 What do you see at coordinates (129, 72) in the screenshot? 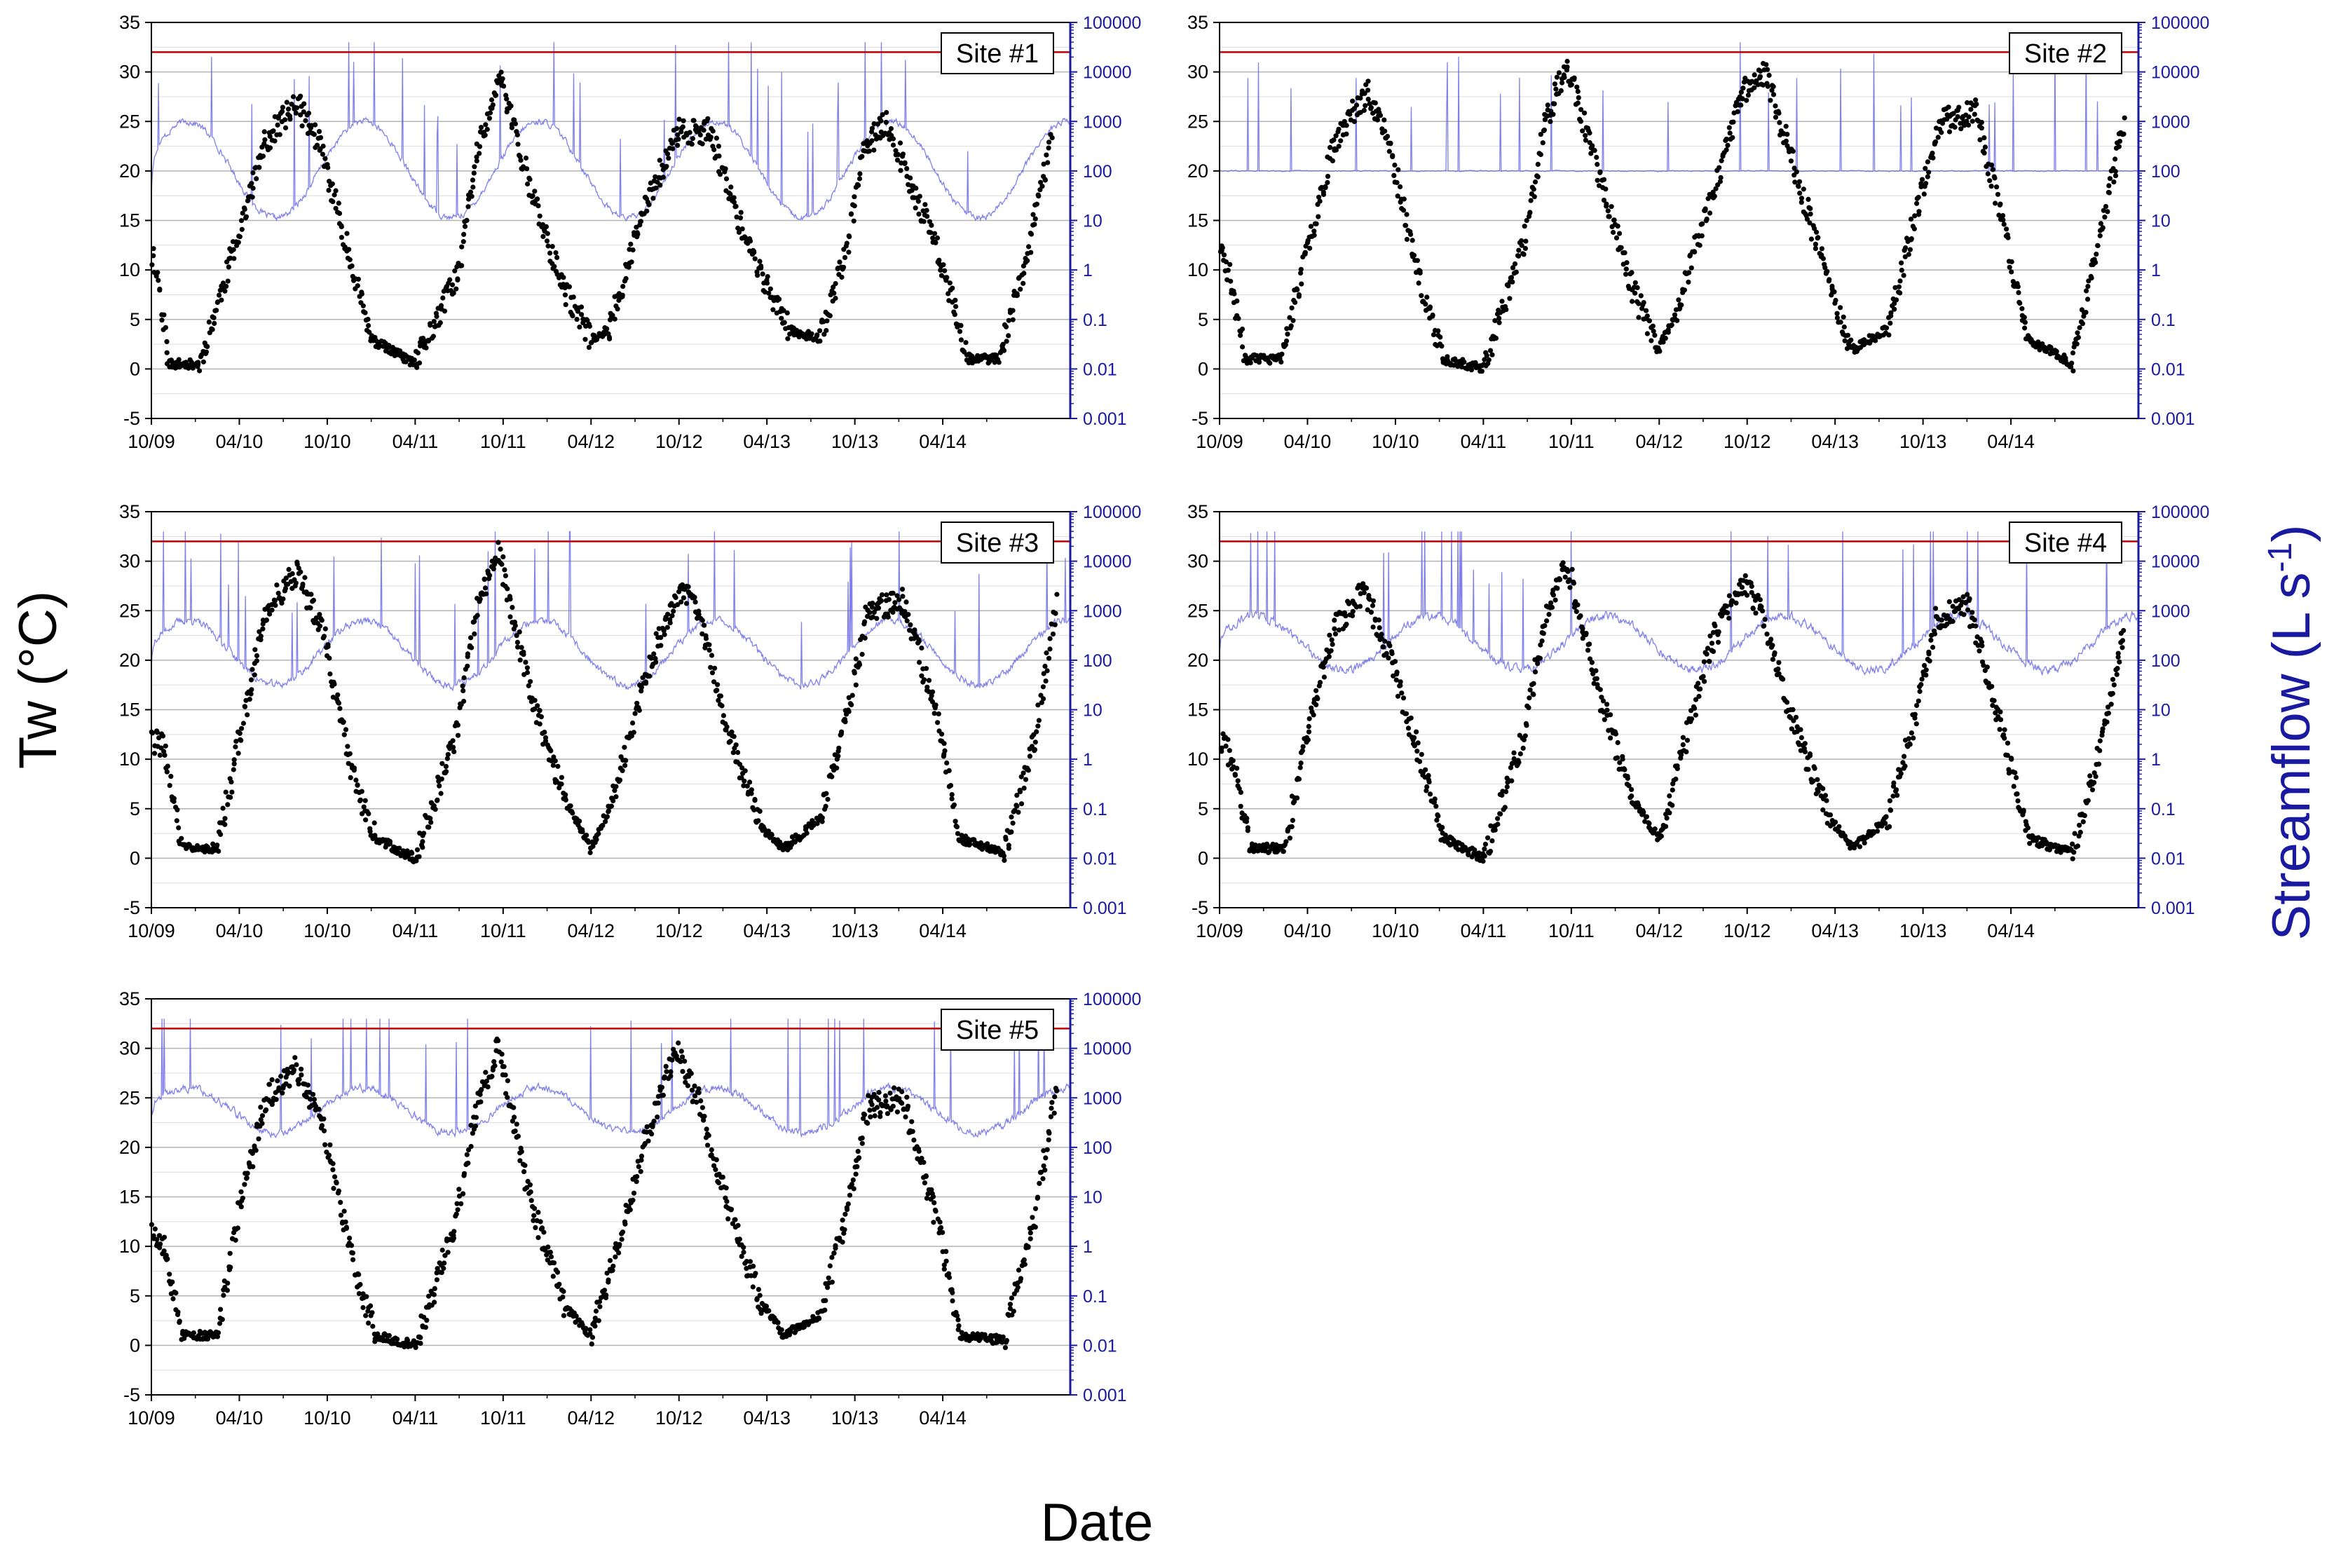
I see `y-tick-label: 30` at bounding box center [129, 72].